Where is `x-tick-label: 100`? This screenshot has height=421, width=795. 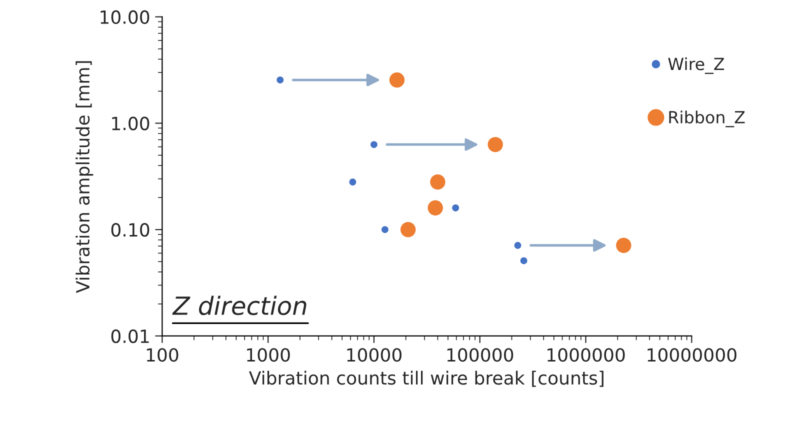
x-tick-label: 100 is located at coordinates (162, 355).